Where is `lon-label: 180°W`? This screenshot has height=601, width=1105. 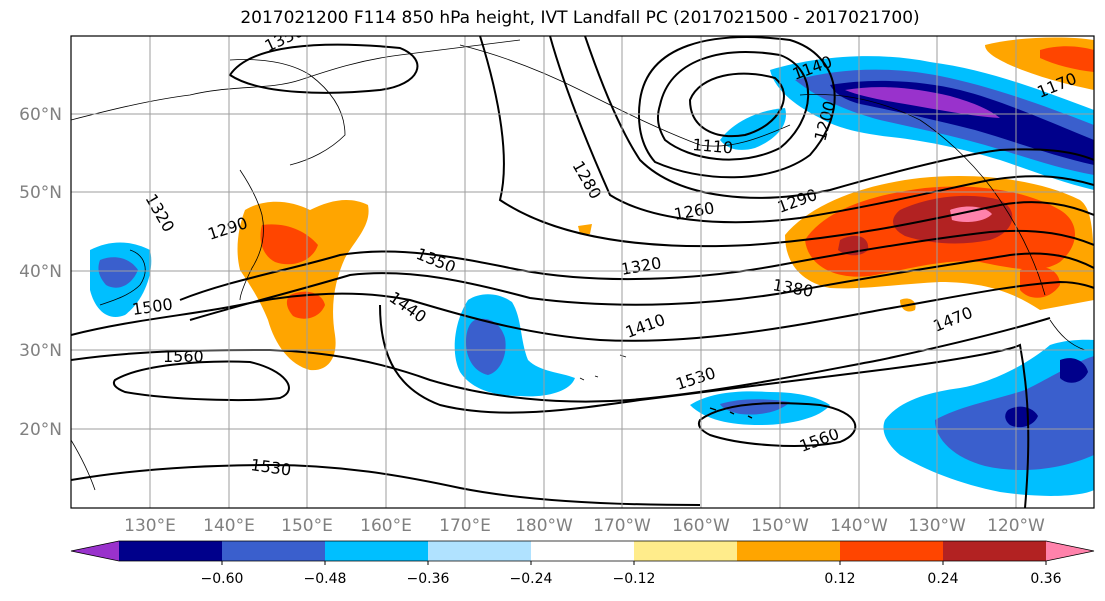
lon-label: 180°W is located at coordinates (544, 526).